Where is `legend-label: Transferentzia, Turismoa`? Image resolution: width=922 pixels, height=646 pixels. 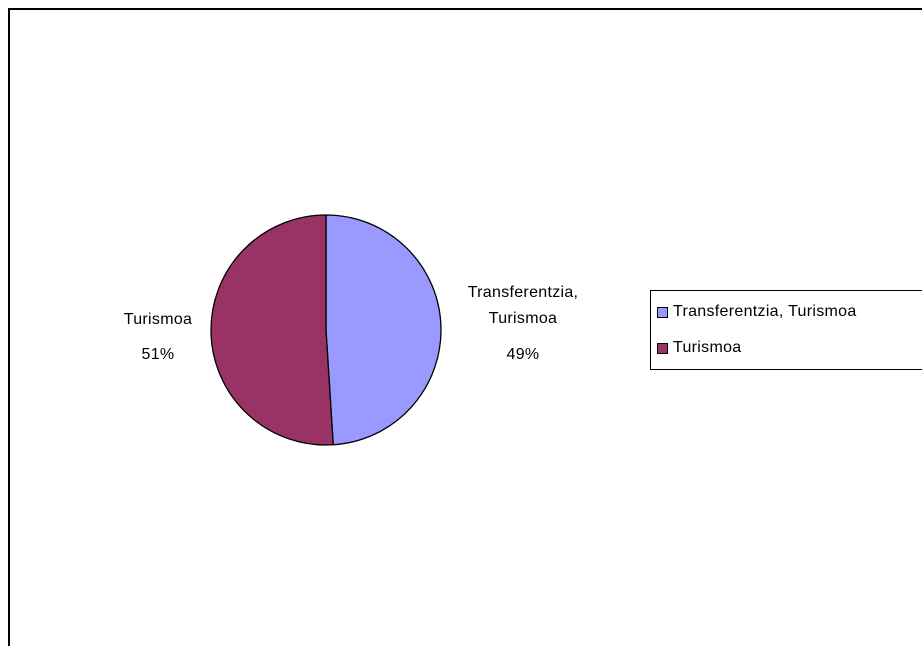 legend-label: Transferentzia, Turismoa is located at coordinates (765, 311).